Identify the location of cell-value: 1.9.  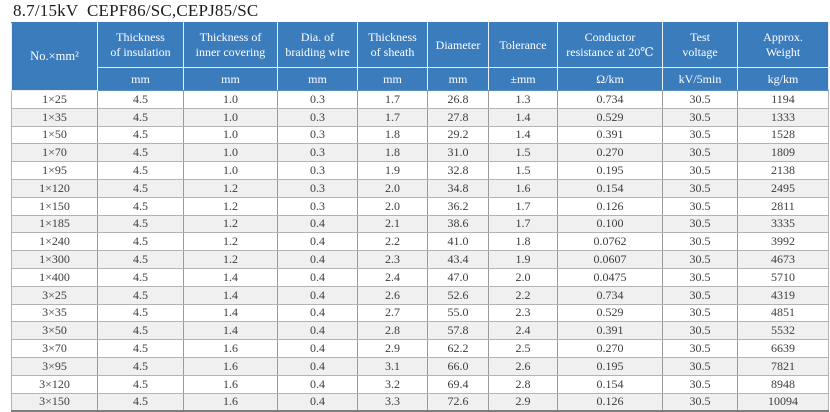
(523, 259).